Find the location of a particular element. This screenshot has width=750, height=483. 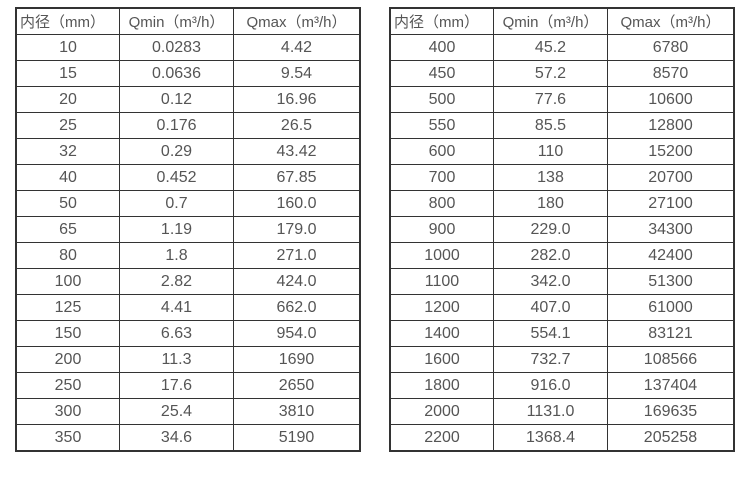

qmax-cell: 8570 is located at coordinates (671, 73).